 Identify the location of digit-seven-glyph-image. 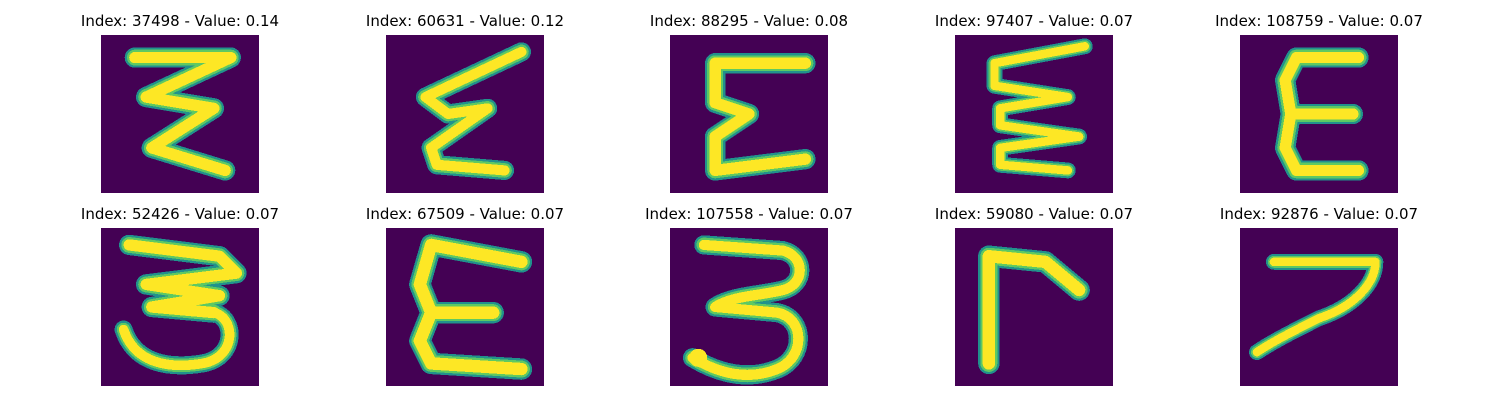
(1319, 307).